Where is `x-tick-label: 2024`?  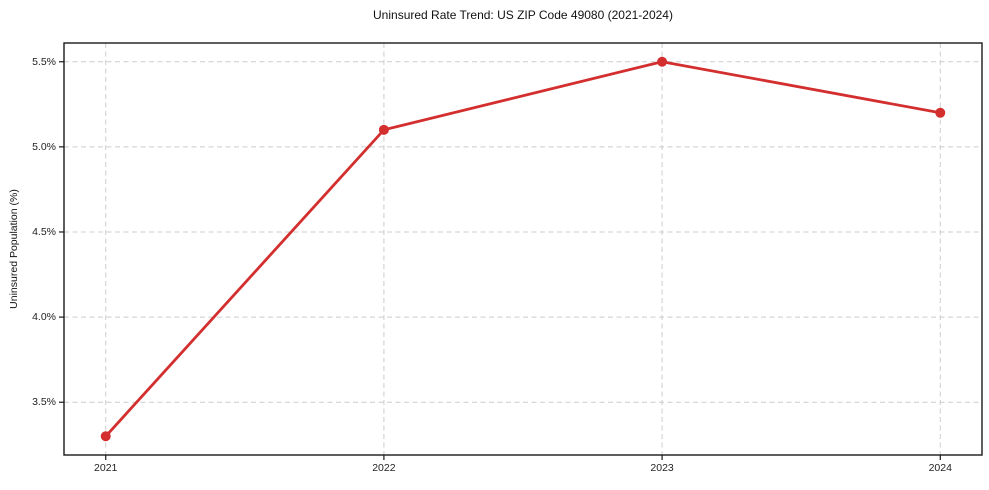
x-tick-label: 2024 is located at coordinates (940, 468).